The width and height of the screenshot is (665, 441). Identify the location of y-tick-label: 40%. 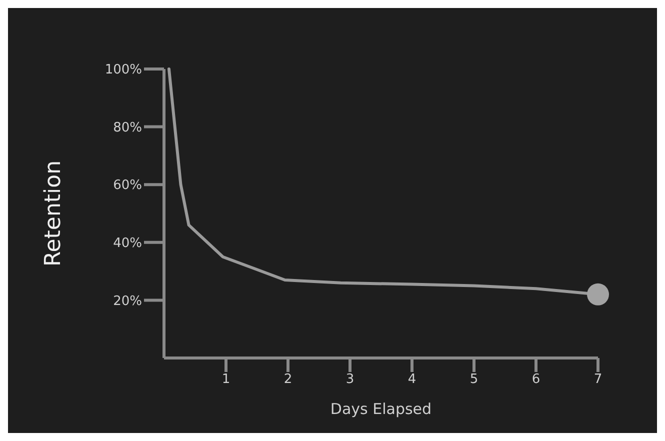
(127, 244).